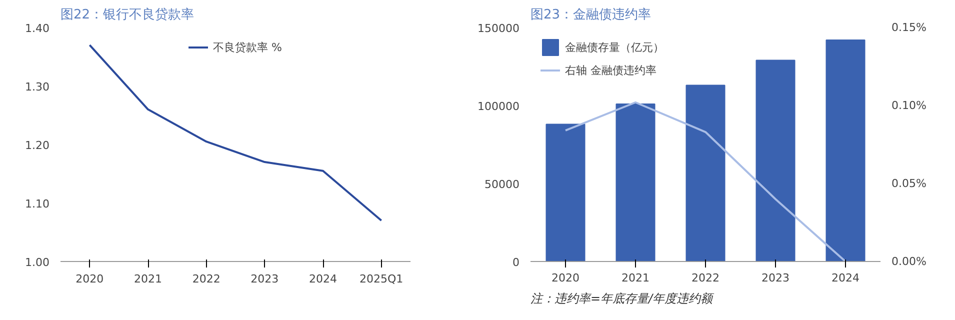 This screenshot has width=955, height=320. Describe the element at coordinates (516, 262) in the screenshot. I see `y-tick-label: 0` at that location.